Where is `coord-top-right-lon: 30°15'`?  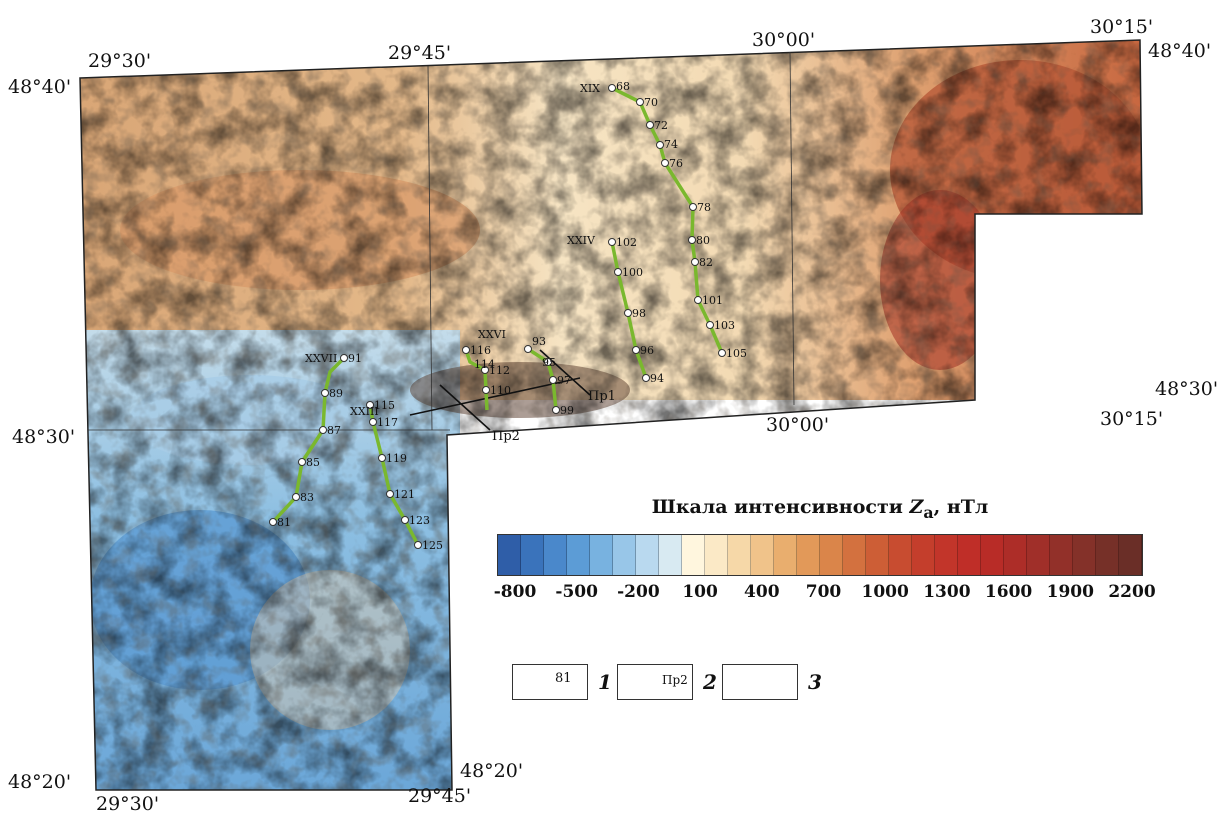
coord-top-right-lon: 30°15' is located at coordinates (1122, 27).